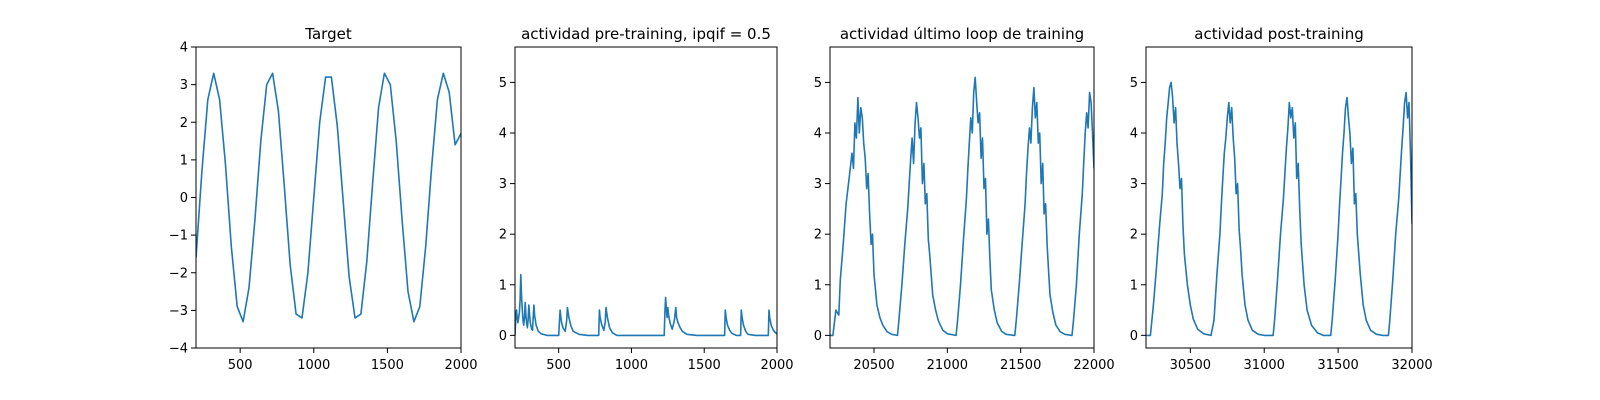  What do you see at coordinates (818, 83) in the screenshot?
I see `panel-3-ytick-label-5: 5` at bounding box center [818, 83].